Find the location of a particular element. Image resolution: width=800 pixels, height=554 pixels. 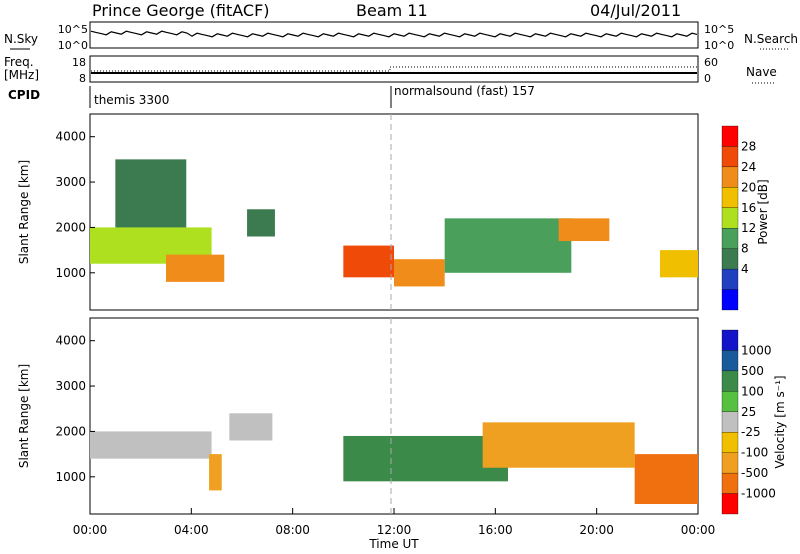

velocity-xlabel: Time UT is located at coordinates (393, 544).